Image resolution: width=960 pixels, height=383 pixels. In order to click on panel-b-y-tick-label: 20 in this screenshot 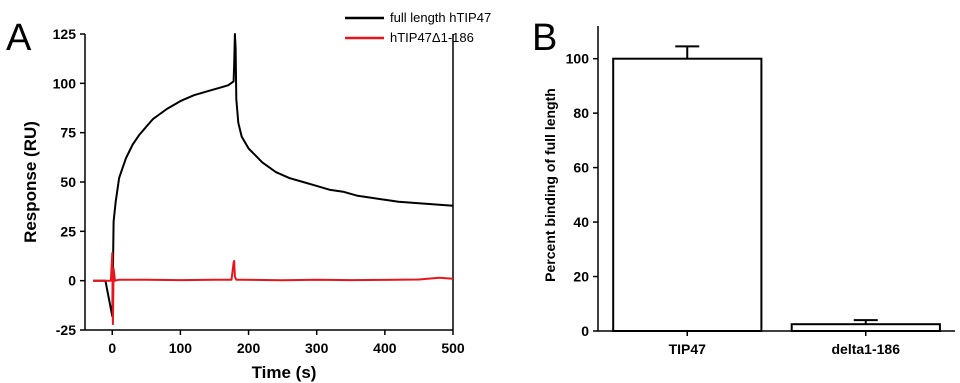, I will do `click(581, 277)`.